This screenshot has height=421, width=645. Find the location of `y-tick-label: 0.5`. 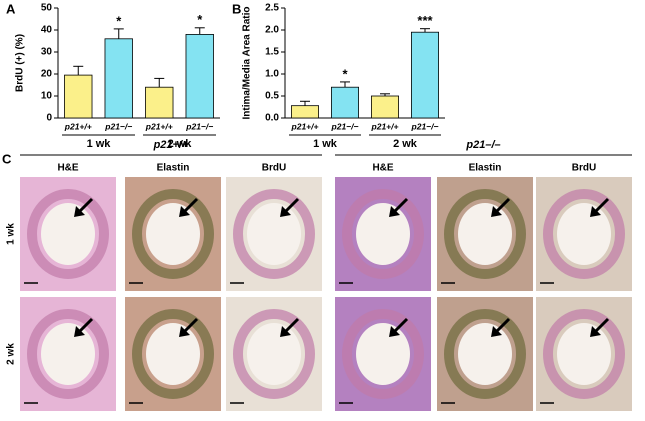

y-tick-label: 0.5 is located at coordinates (272, 96).